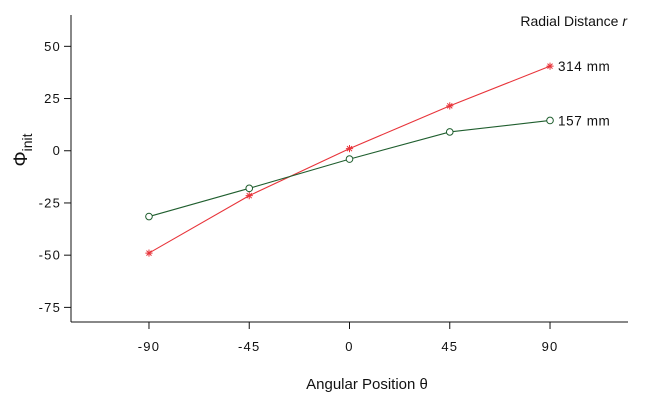  Describe the element at coordinates (584, 120) in the screenshot. I see `series-end-label: 157 mm` at that location.